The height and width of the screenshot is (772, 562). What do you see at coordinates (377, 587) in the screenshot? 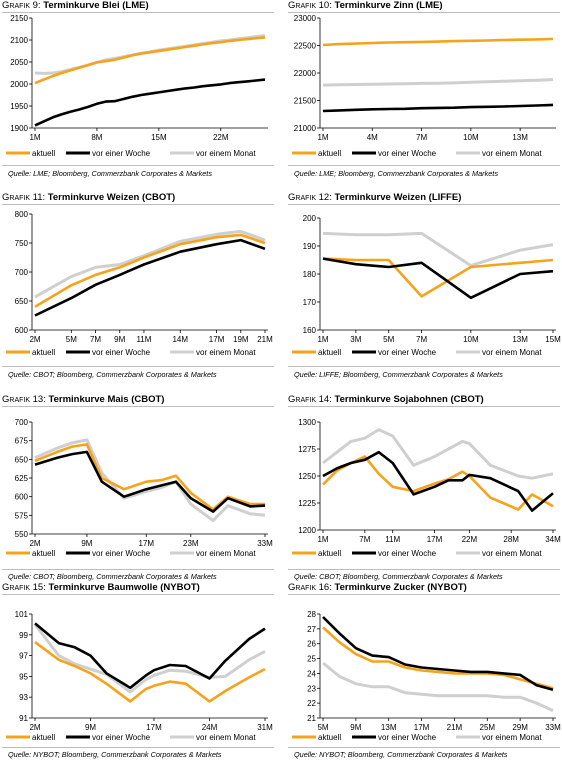
I see `chart-heading: Grafik 16: Terminkurve Zucker (NYBOT)` at bounding box center [377, 587].